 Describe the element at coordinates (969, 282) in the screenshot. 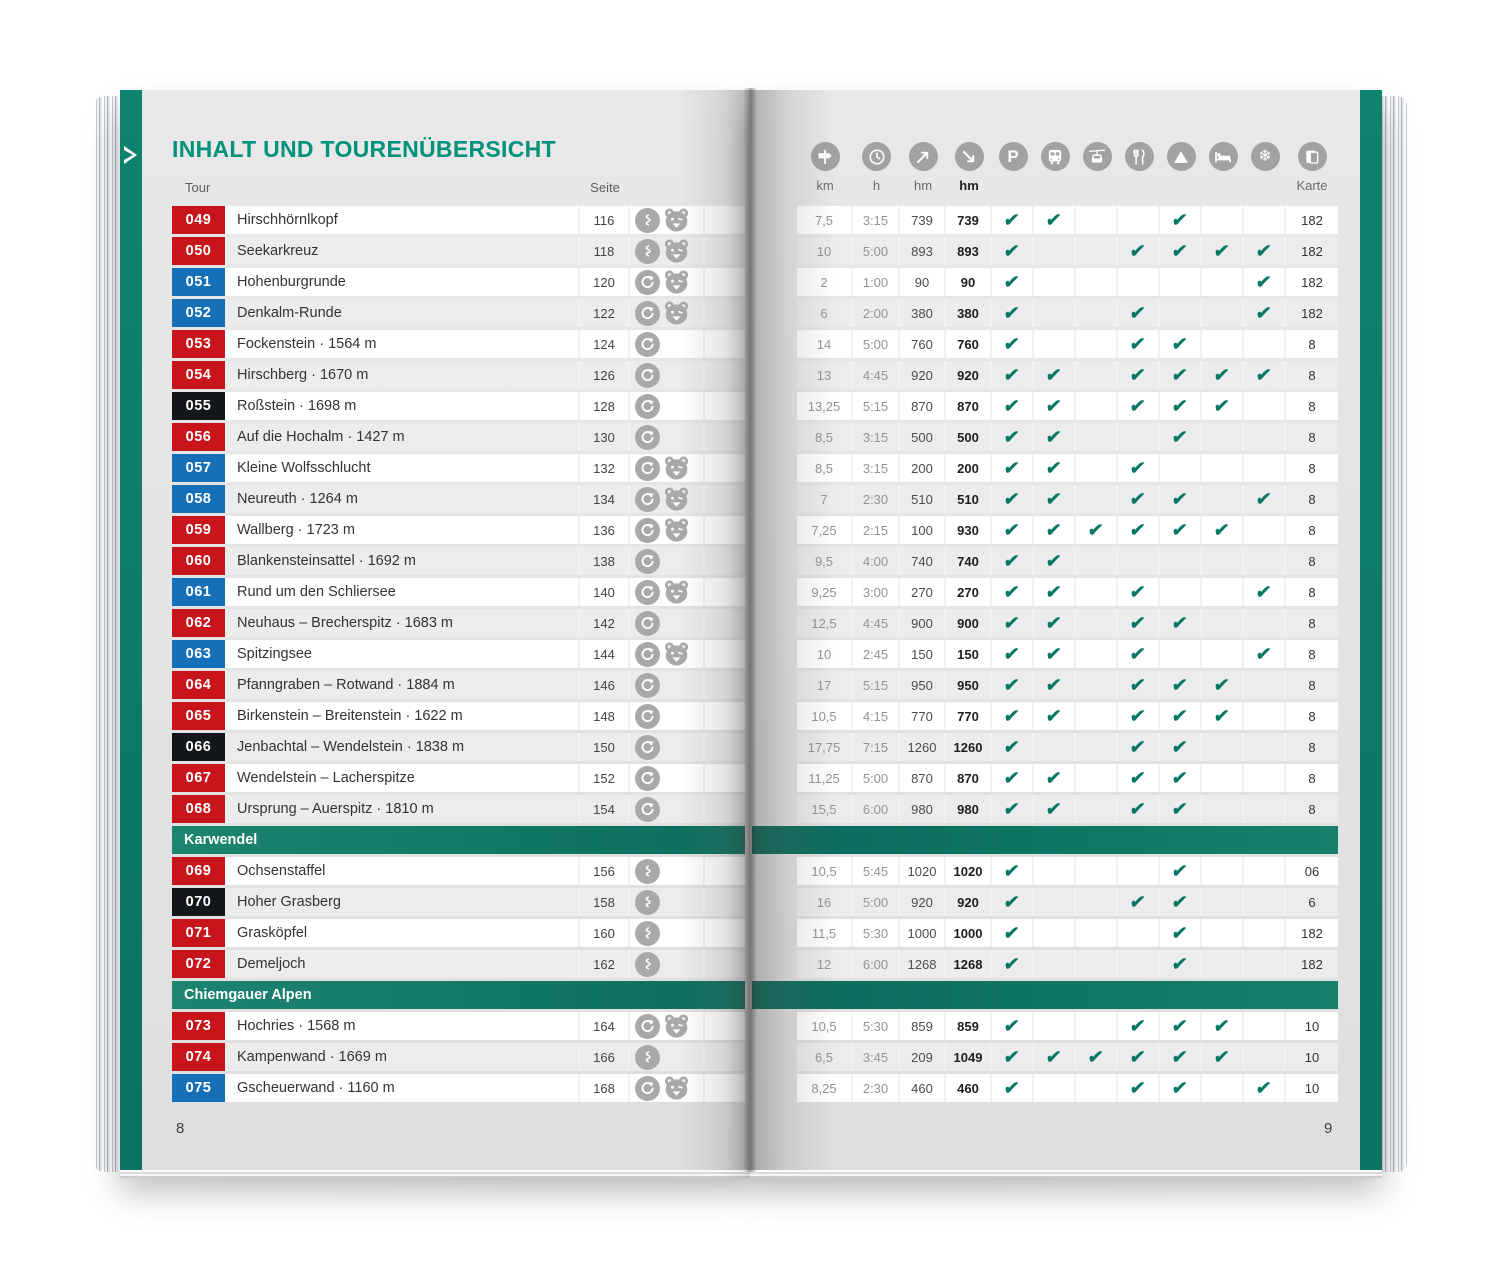

I see `descent-value: 90` at that location.